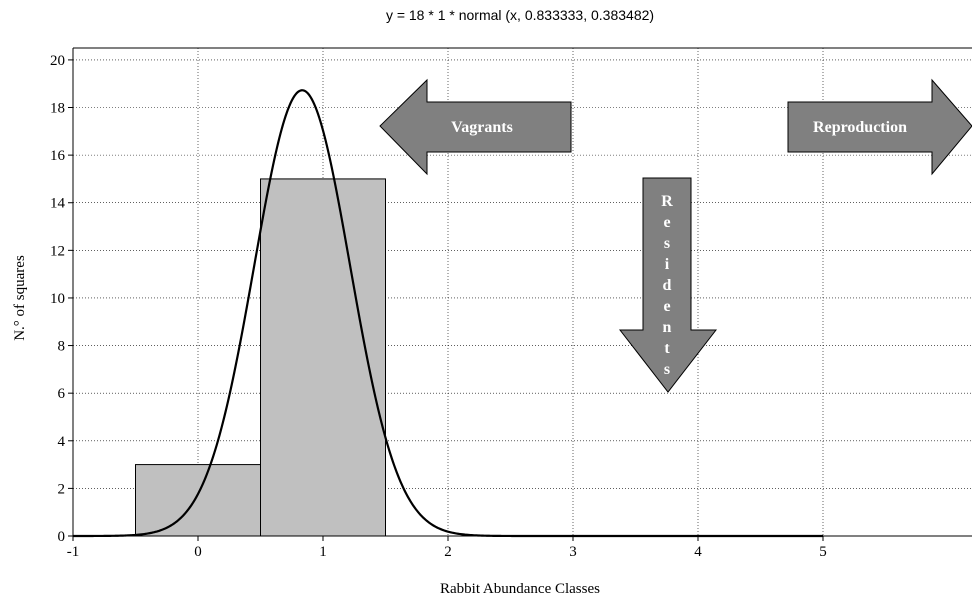 The image size is (972, 601). Describe the element at coordinates (73, 552) in the screenshot. I see `x-tick-label: -1` at that location.